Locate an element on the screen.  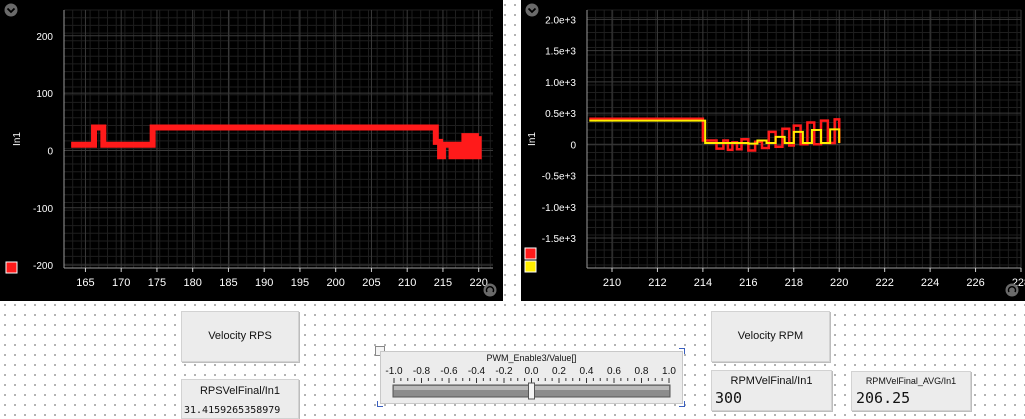
y-tick-label: 100 is located at coordinates (44, 94).